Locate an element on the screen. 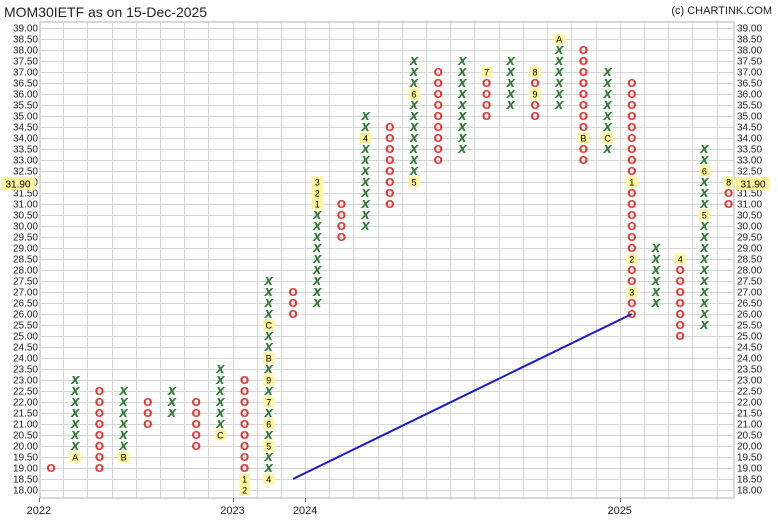 The image size is (778, 526). x-axis: 2022 2023 2024 2025 is located at coordinates (329, 507).